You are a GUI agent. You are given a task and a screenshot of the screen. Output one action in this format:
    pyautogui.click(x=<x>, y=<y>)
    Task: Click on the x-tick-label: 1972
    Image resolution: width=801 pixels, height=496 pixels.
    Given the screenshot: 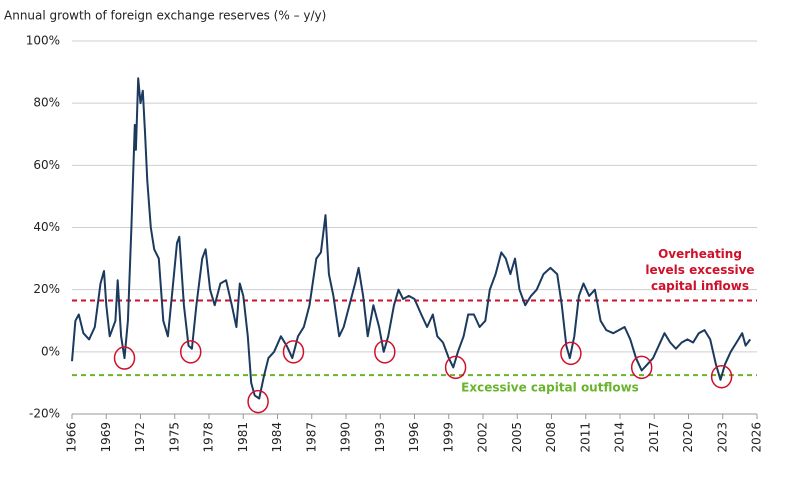 What is the action you would take?
    pyautogui.click(x=140, y=437)
    